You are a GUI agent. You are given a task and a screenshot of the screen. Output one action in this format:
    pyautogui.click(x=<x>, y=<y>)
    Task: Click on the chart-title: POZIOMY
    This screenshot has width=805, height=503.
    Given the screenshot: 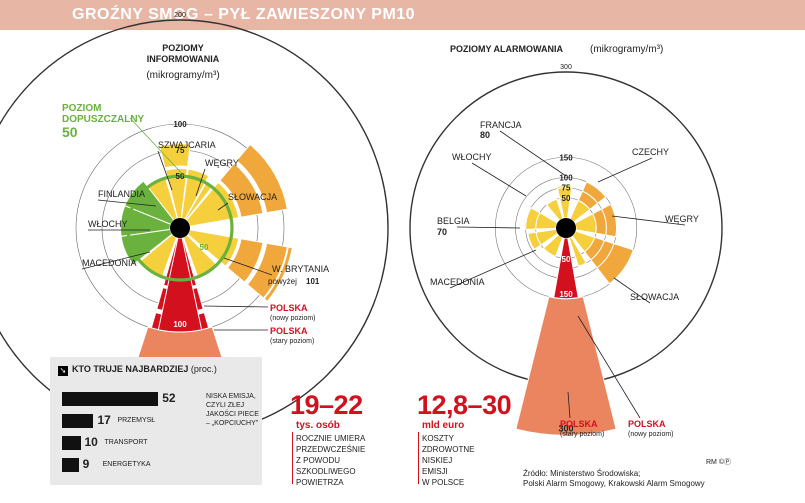 What is the action you would take?
    pyautogui.click(x=183, y=48)
    